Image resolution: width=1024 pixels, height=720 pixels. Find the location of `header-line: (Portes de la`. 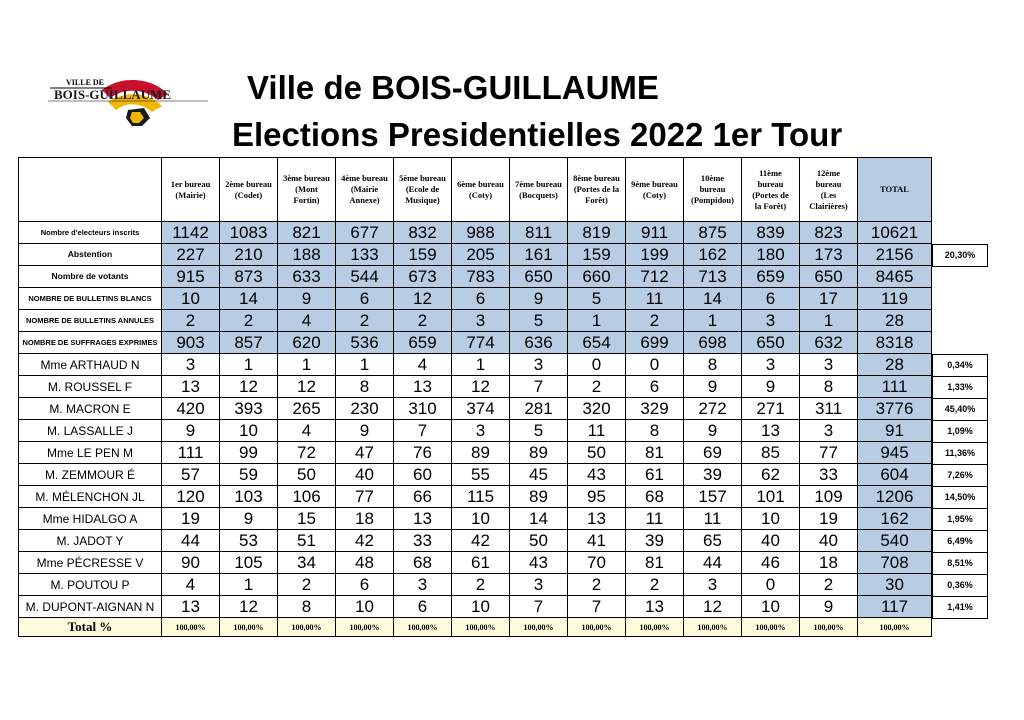

header-line: (Portes de la is located at coordinates (596, 189).